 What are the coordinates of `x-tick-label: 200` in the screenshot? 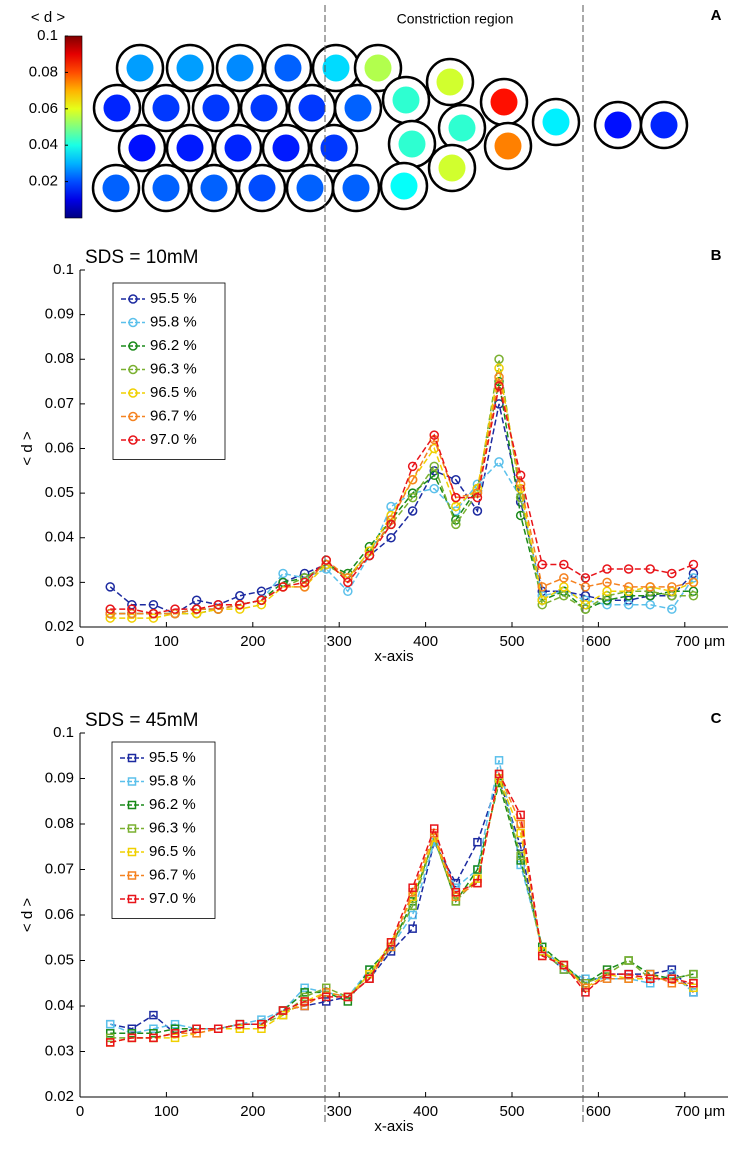 It's located at (252, 1111).